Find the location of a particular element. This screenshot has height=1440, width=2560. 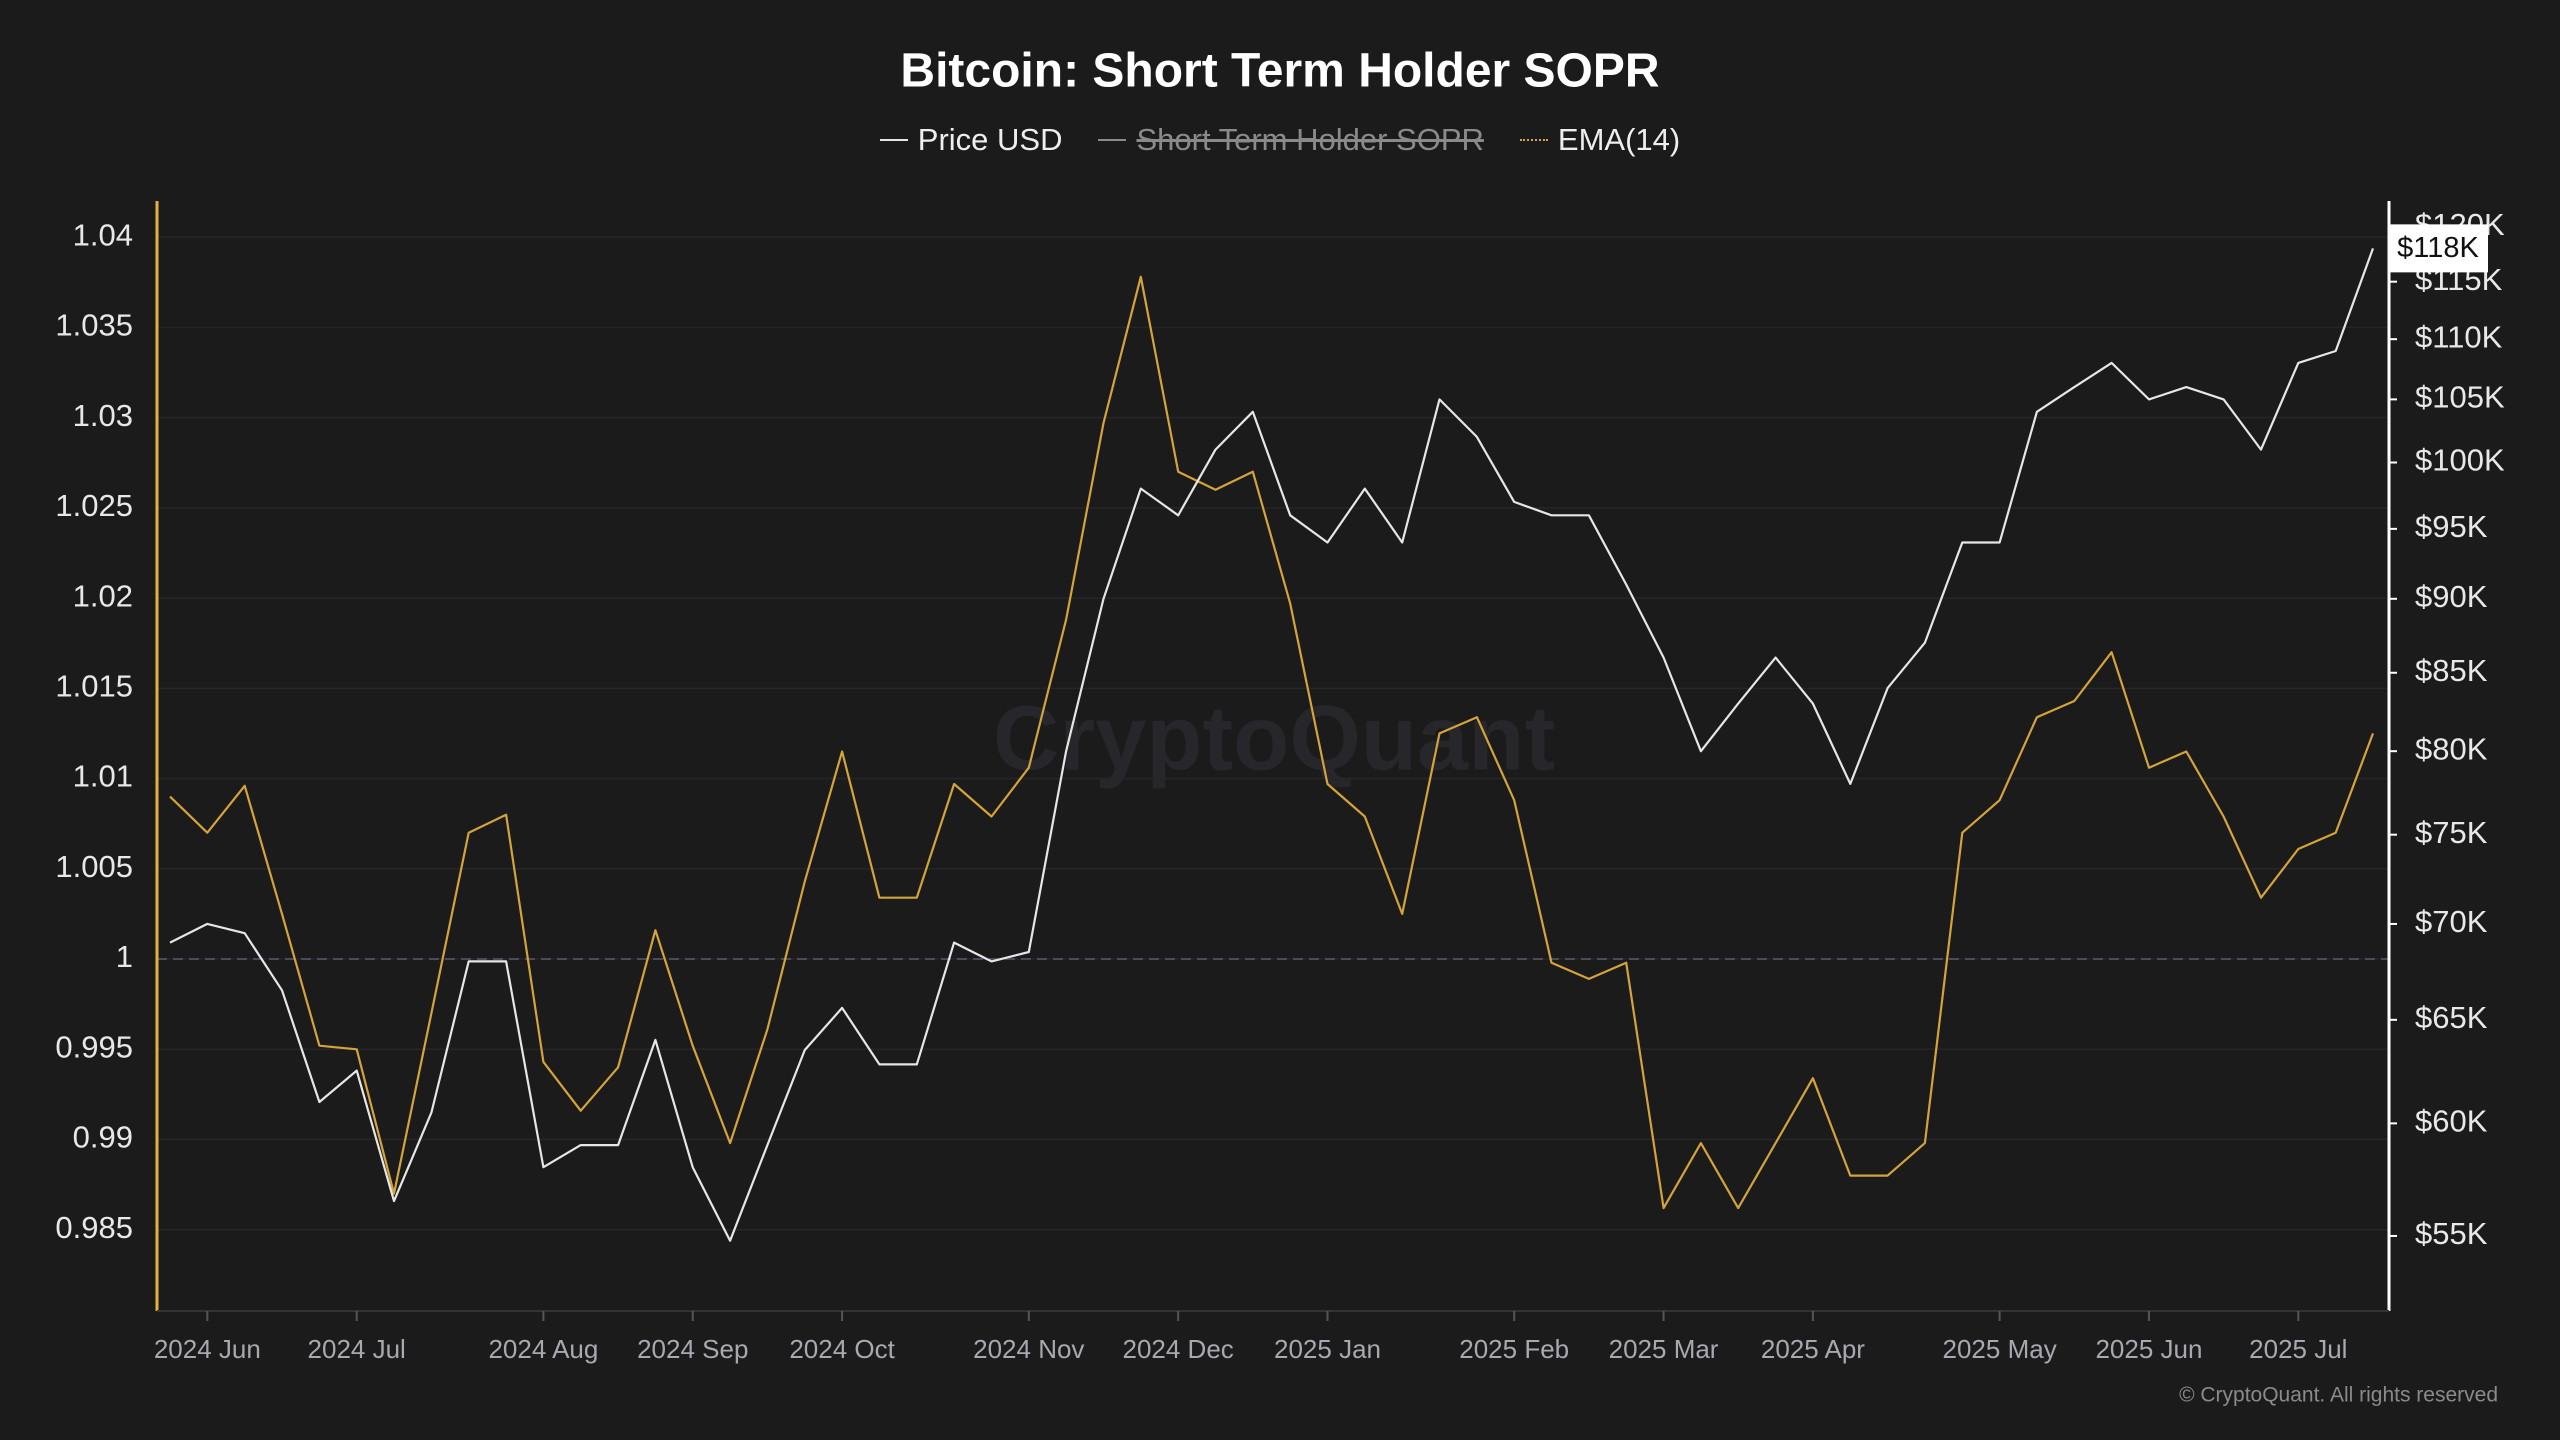

legend: Price USD Short Term Holder SOPR EMA(14) is located at coordinates (1280, 140).